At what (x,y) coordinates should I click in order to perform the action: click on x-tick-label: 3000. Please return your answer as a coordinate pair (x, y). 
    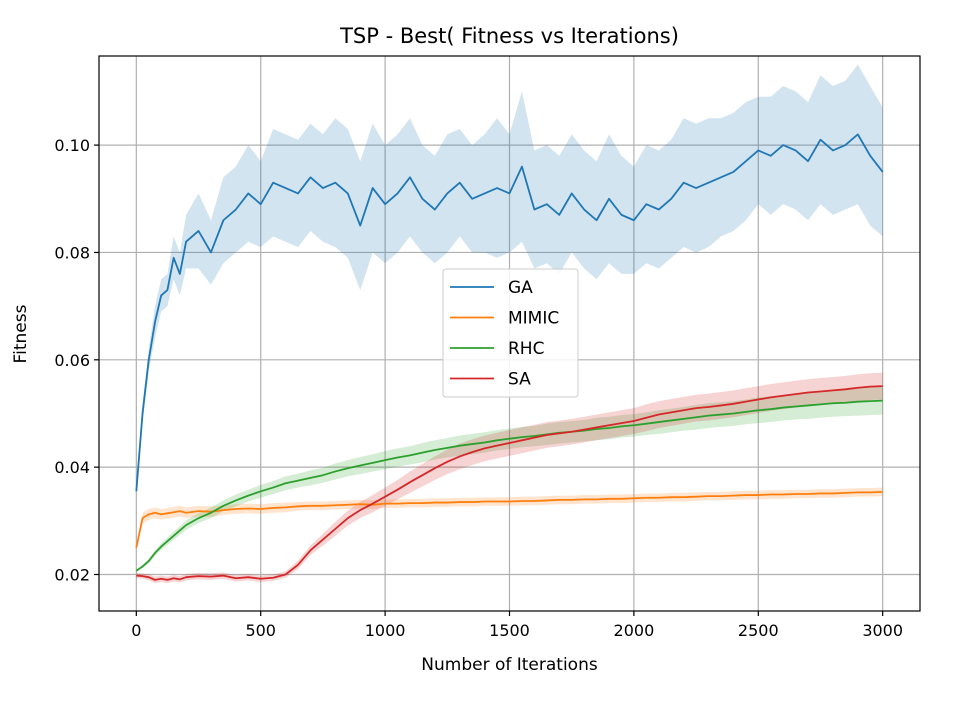
    Looking at the image, I should click on (882, 630).